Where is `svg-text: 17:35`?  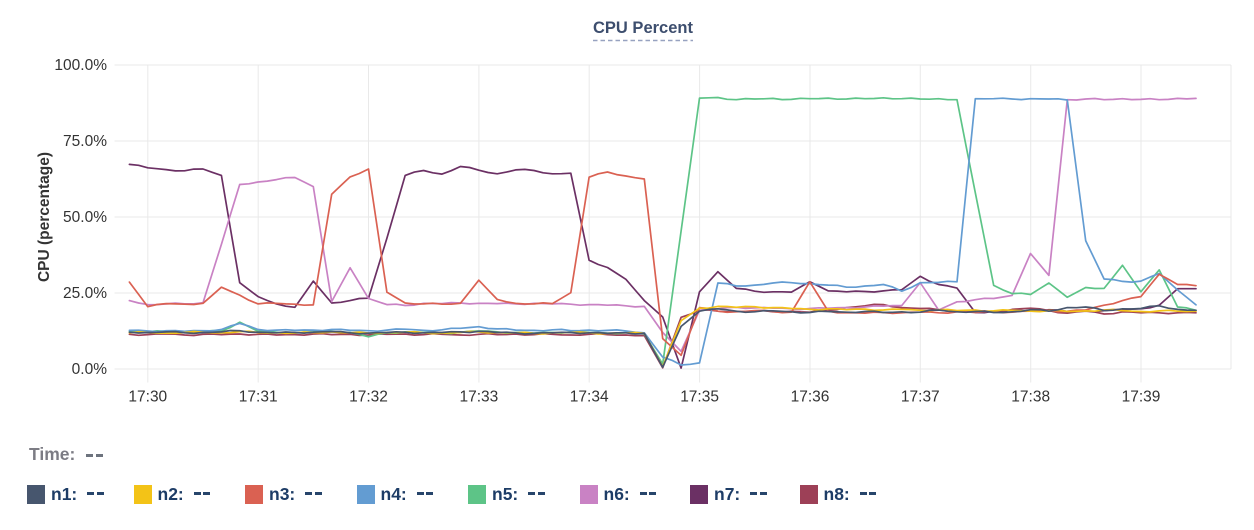 svg-text: 17:35 is located at coordinates (699, 397).